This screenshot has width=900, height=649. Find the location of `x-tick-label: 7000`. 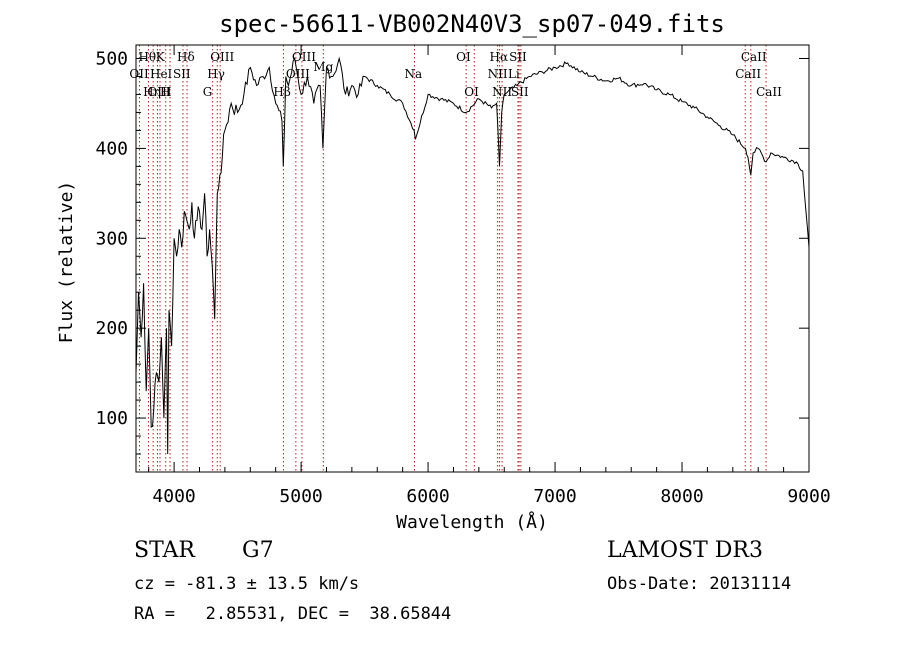

x-tick-label: 7000 is located at coordinates (554, 496).